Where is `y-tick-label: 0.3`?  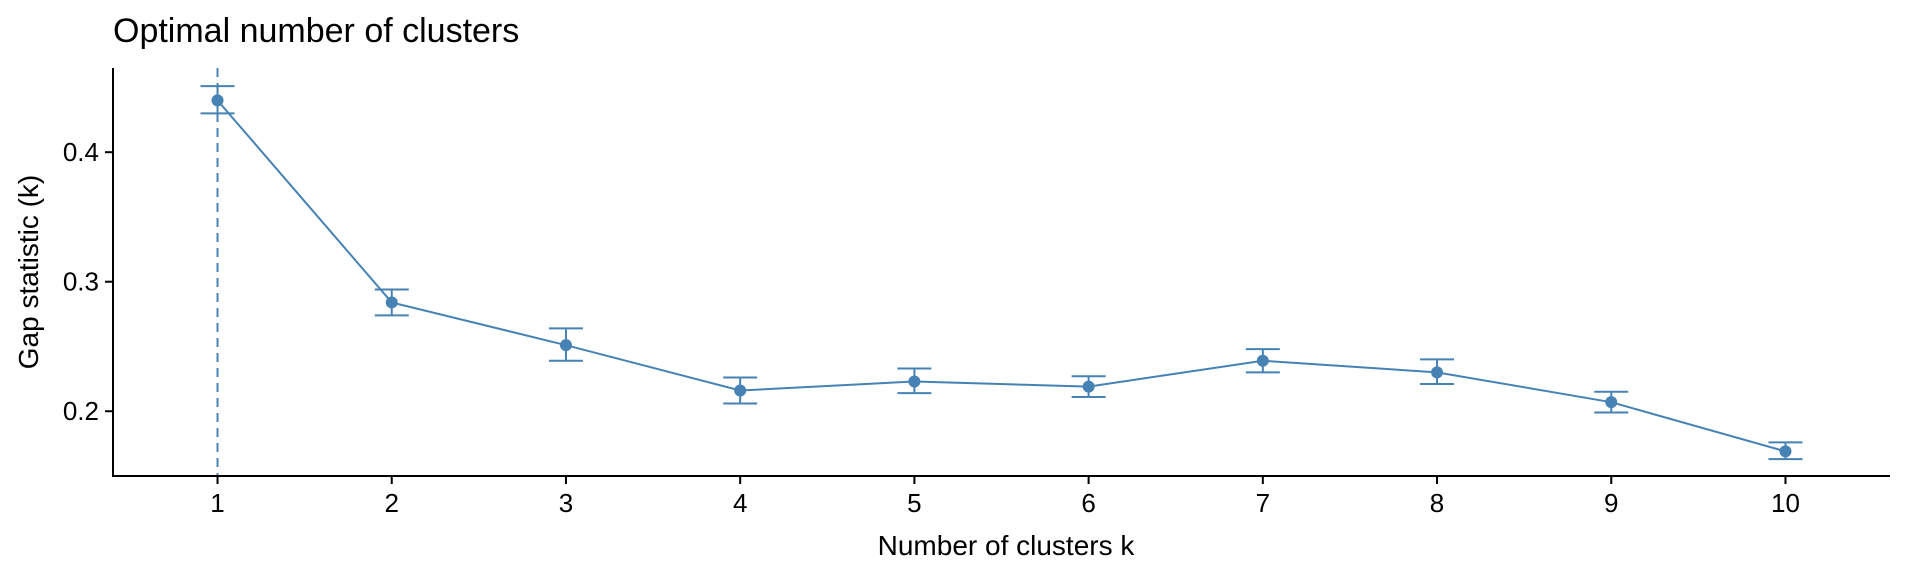
y-tick-label: 0.3 is located at coordinates (81, 282).